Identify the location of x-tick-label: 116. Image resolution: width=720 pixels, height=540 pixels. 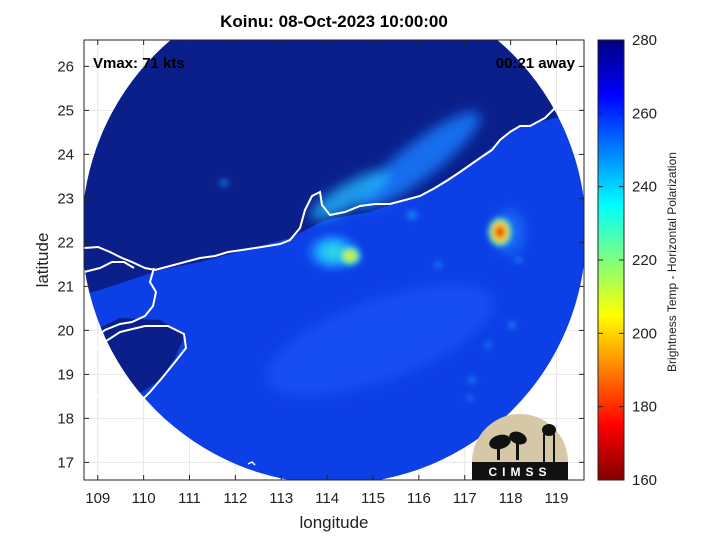
(419, 498).